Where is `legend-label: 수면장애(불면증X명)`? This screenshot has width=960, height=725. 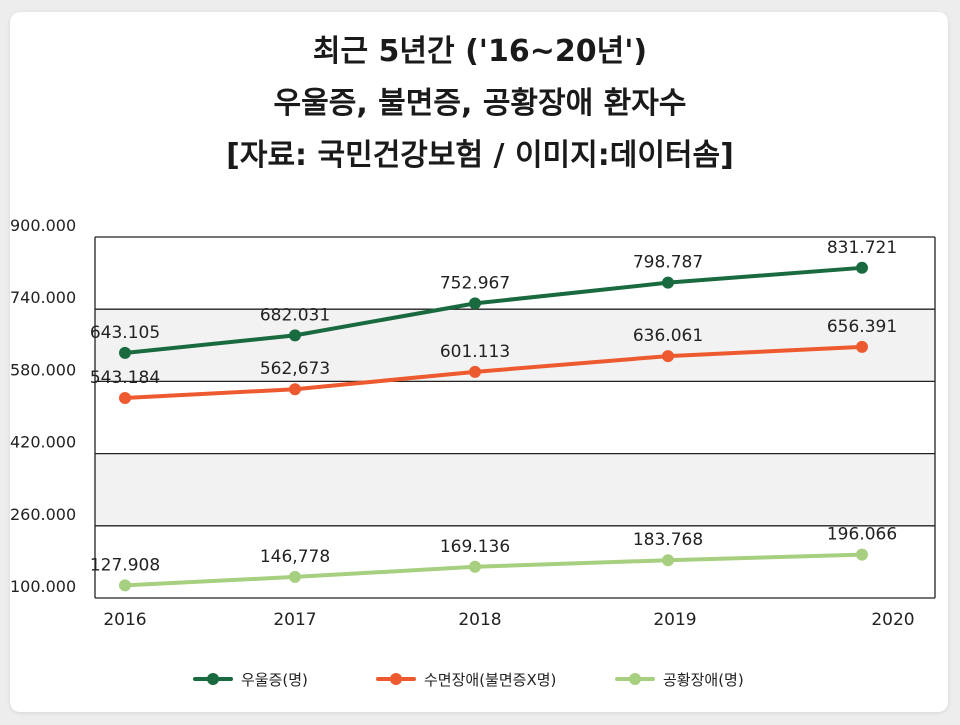
legend-label: 수면장애(불면증X명) is located at coordinates (490, 680).